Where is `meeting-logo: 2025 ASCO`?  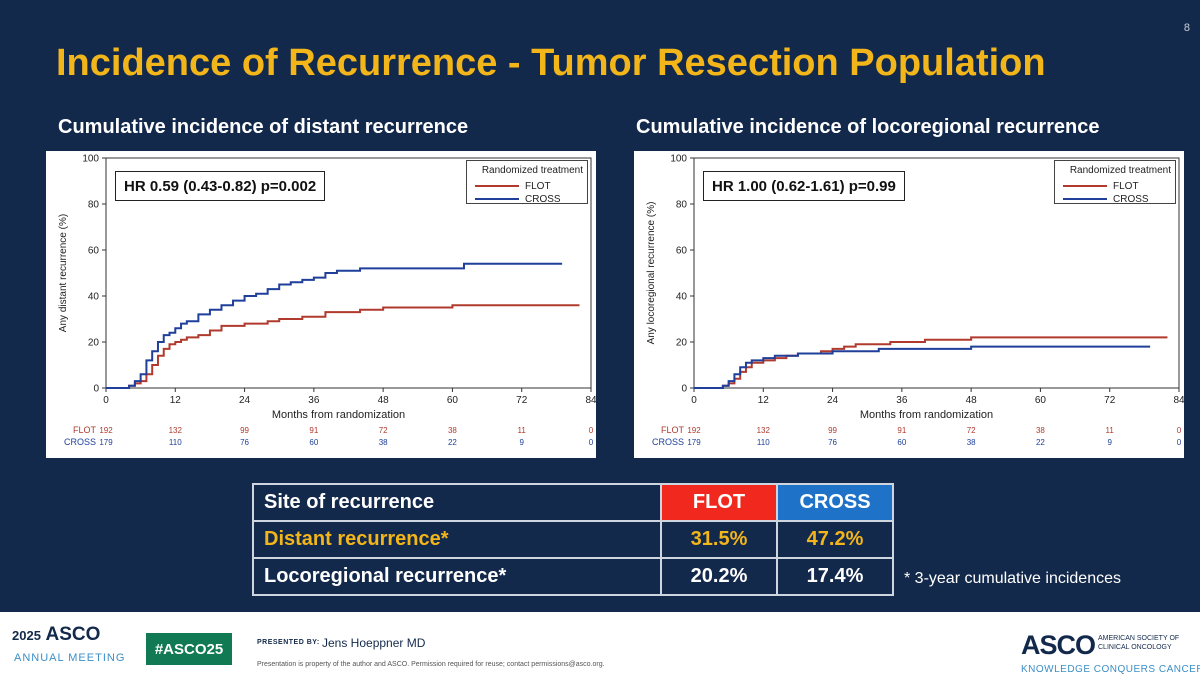 meeting-logo: 2025 ASCO is located at coordinates (56, 635).